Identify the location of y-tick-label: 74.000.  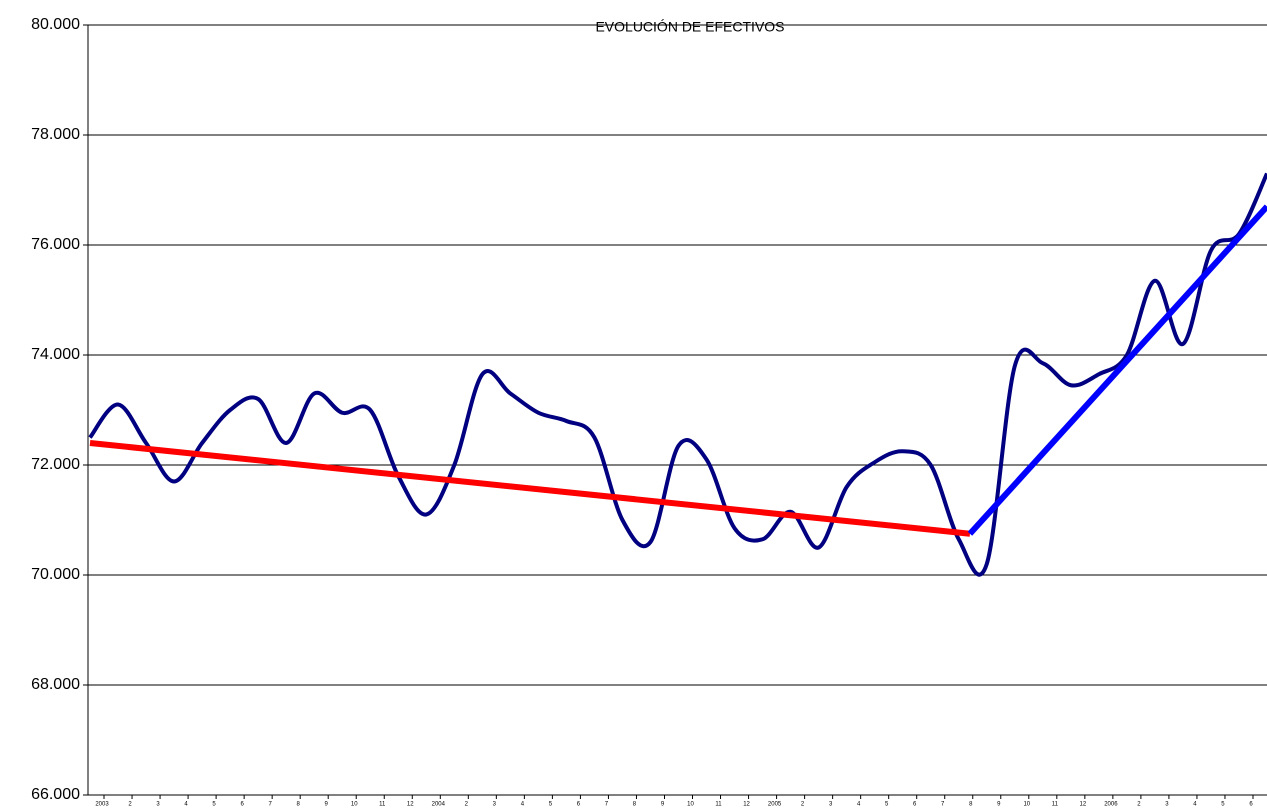
(55, 354).